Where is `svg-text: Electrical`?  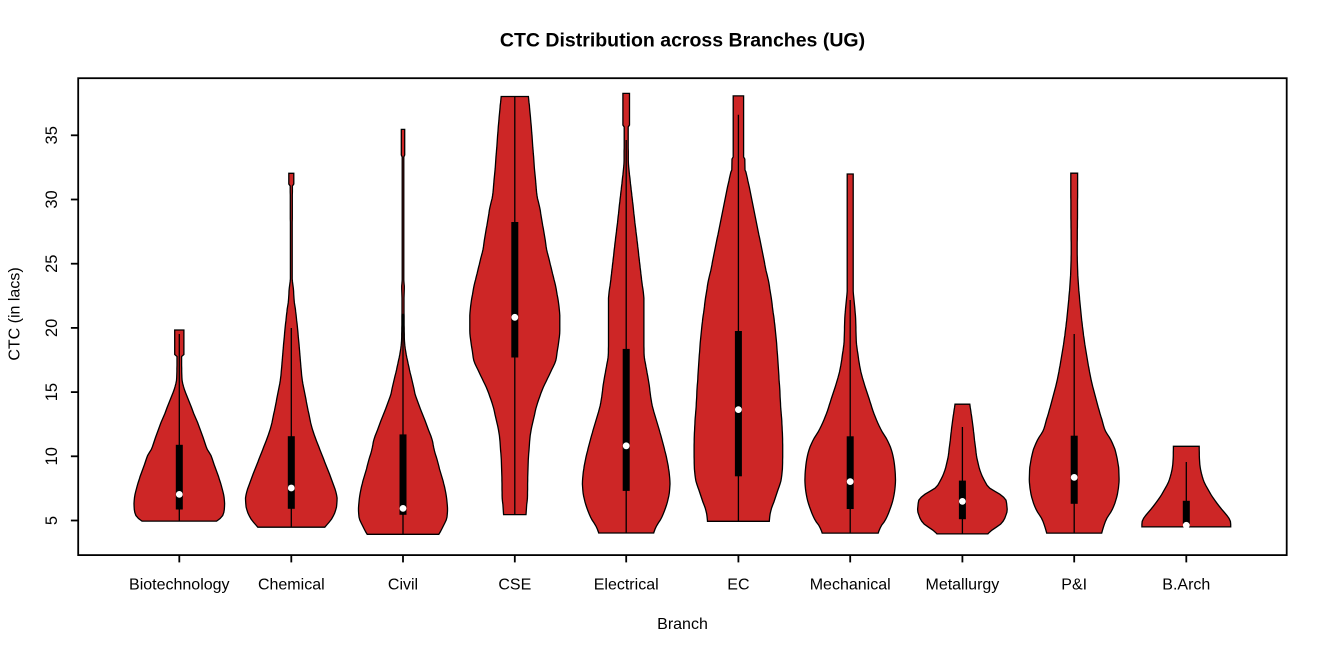
svg-text: Electrical is located at coordinates (626, 585).